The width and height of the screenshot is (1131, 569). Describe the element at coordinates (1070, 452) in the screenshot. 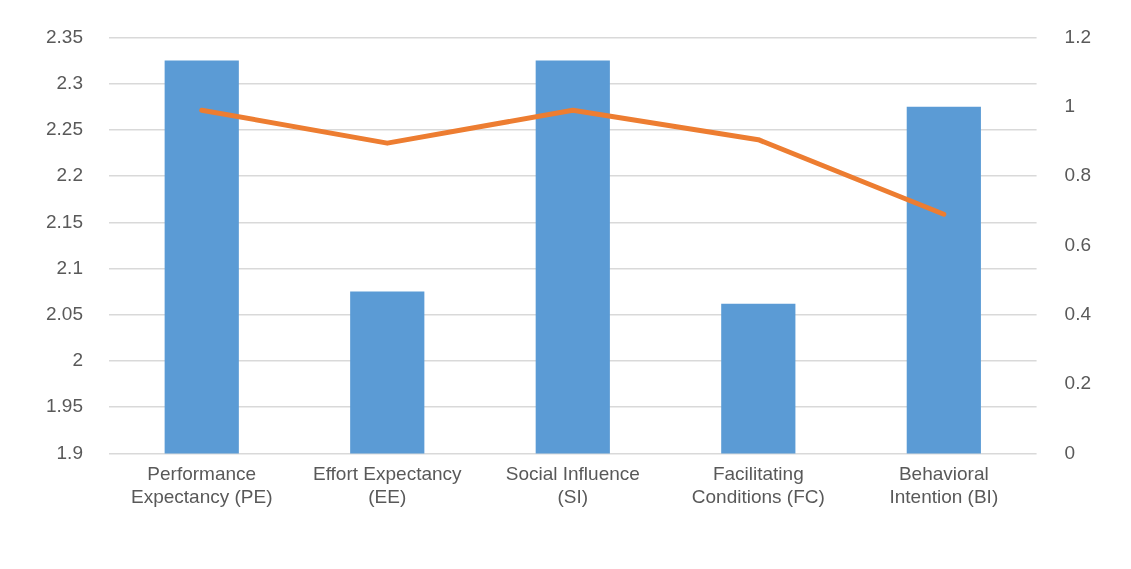

I see `y2-tick-label: 0` at that location.